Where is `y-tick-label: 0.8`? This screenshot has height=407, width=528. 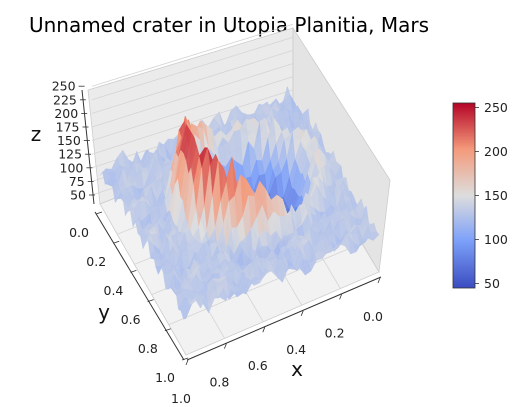
y-tick-label: 0.8 is located at coordinates (148, 348).